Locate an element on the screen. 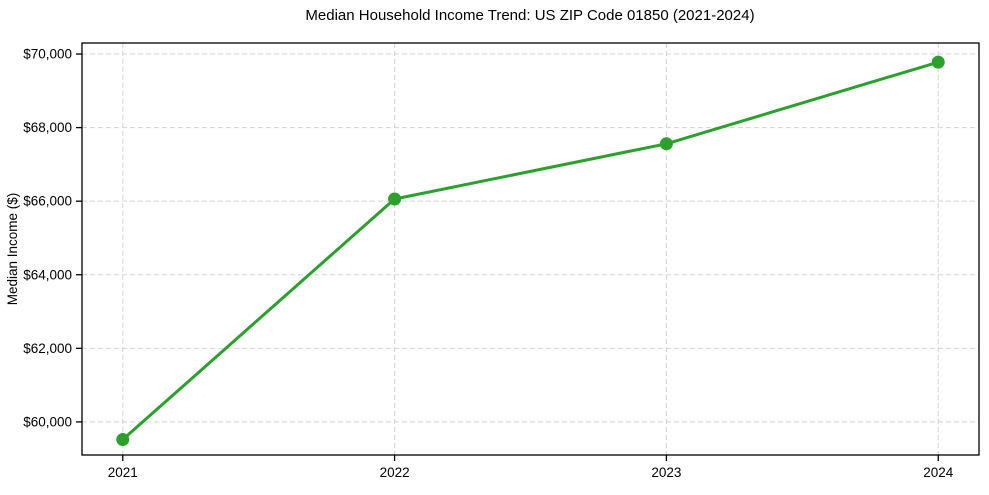  y-tick-label: $70,000 is located at coordinates (47, 54).